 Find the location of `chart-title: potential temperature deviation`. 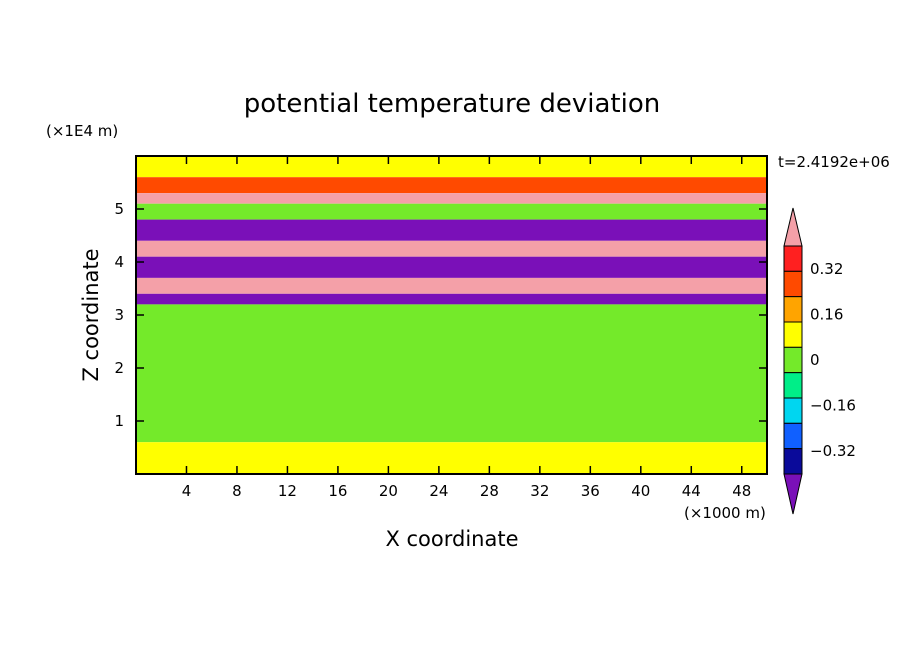

chart-title: potential temperature deviation is located at coordinates (452, 104).